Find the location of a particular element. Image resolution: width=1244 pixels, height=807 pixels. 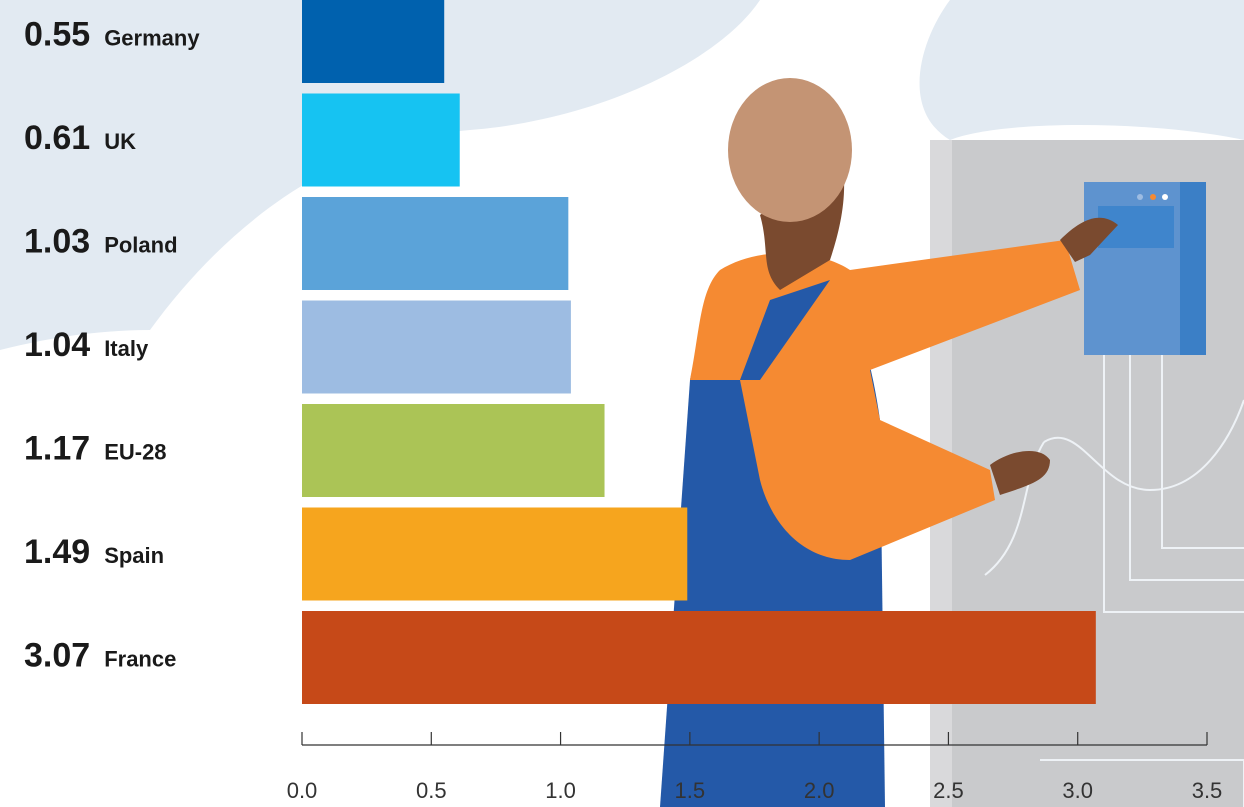

value-label: 1.17 is located at coordinates (57, 448).